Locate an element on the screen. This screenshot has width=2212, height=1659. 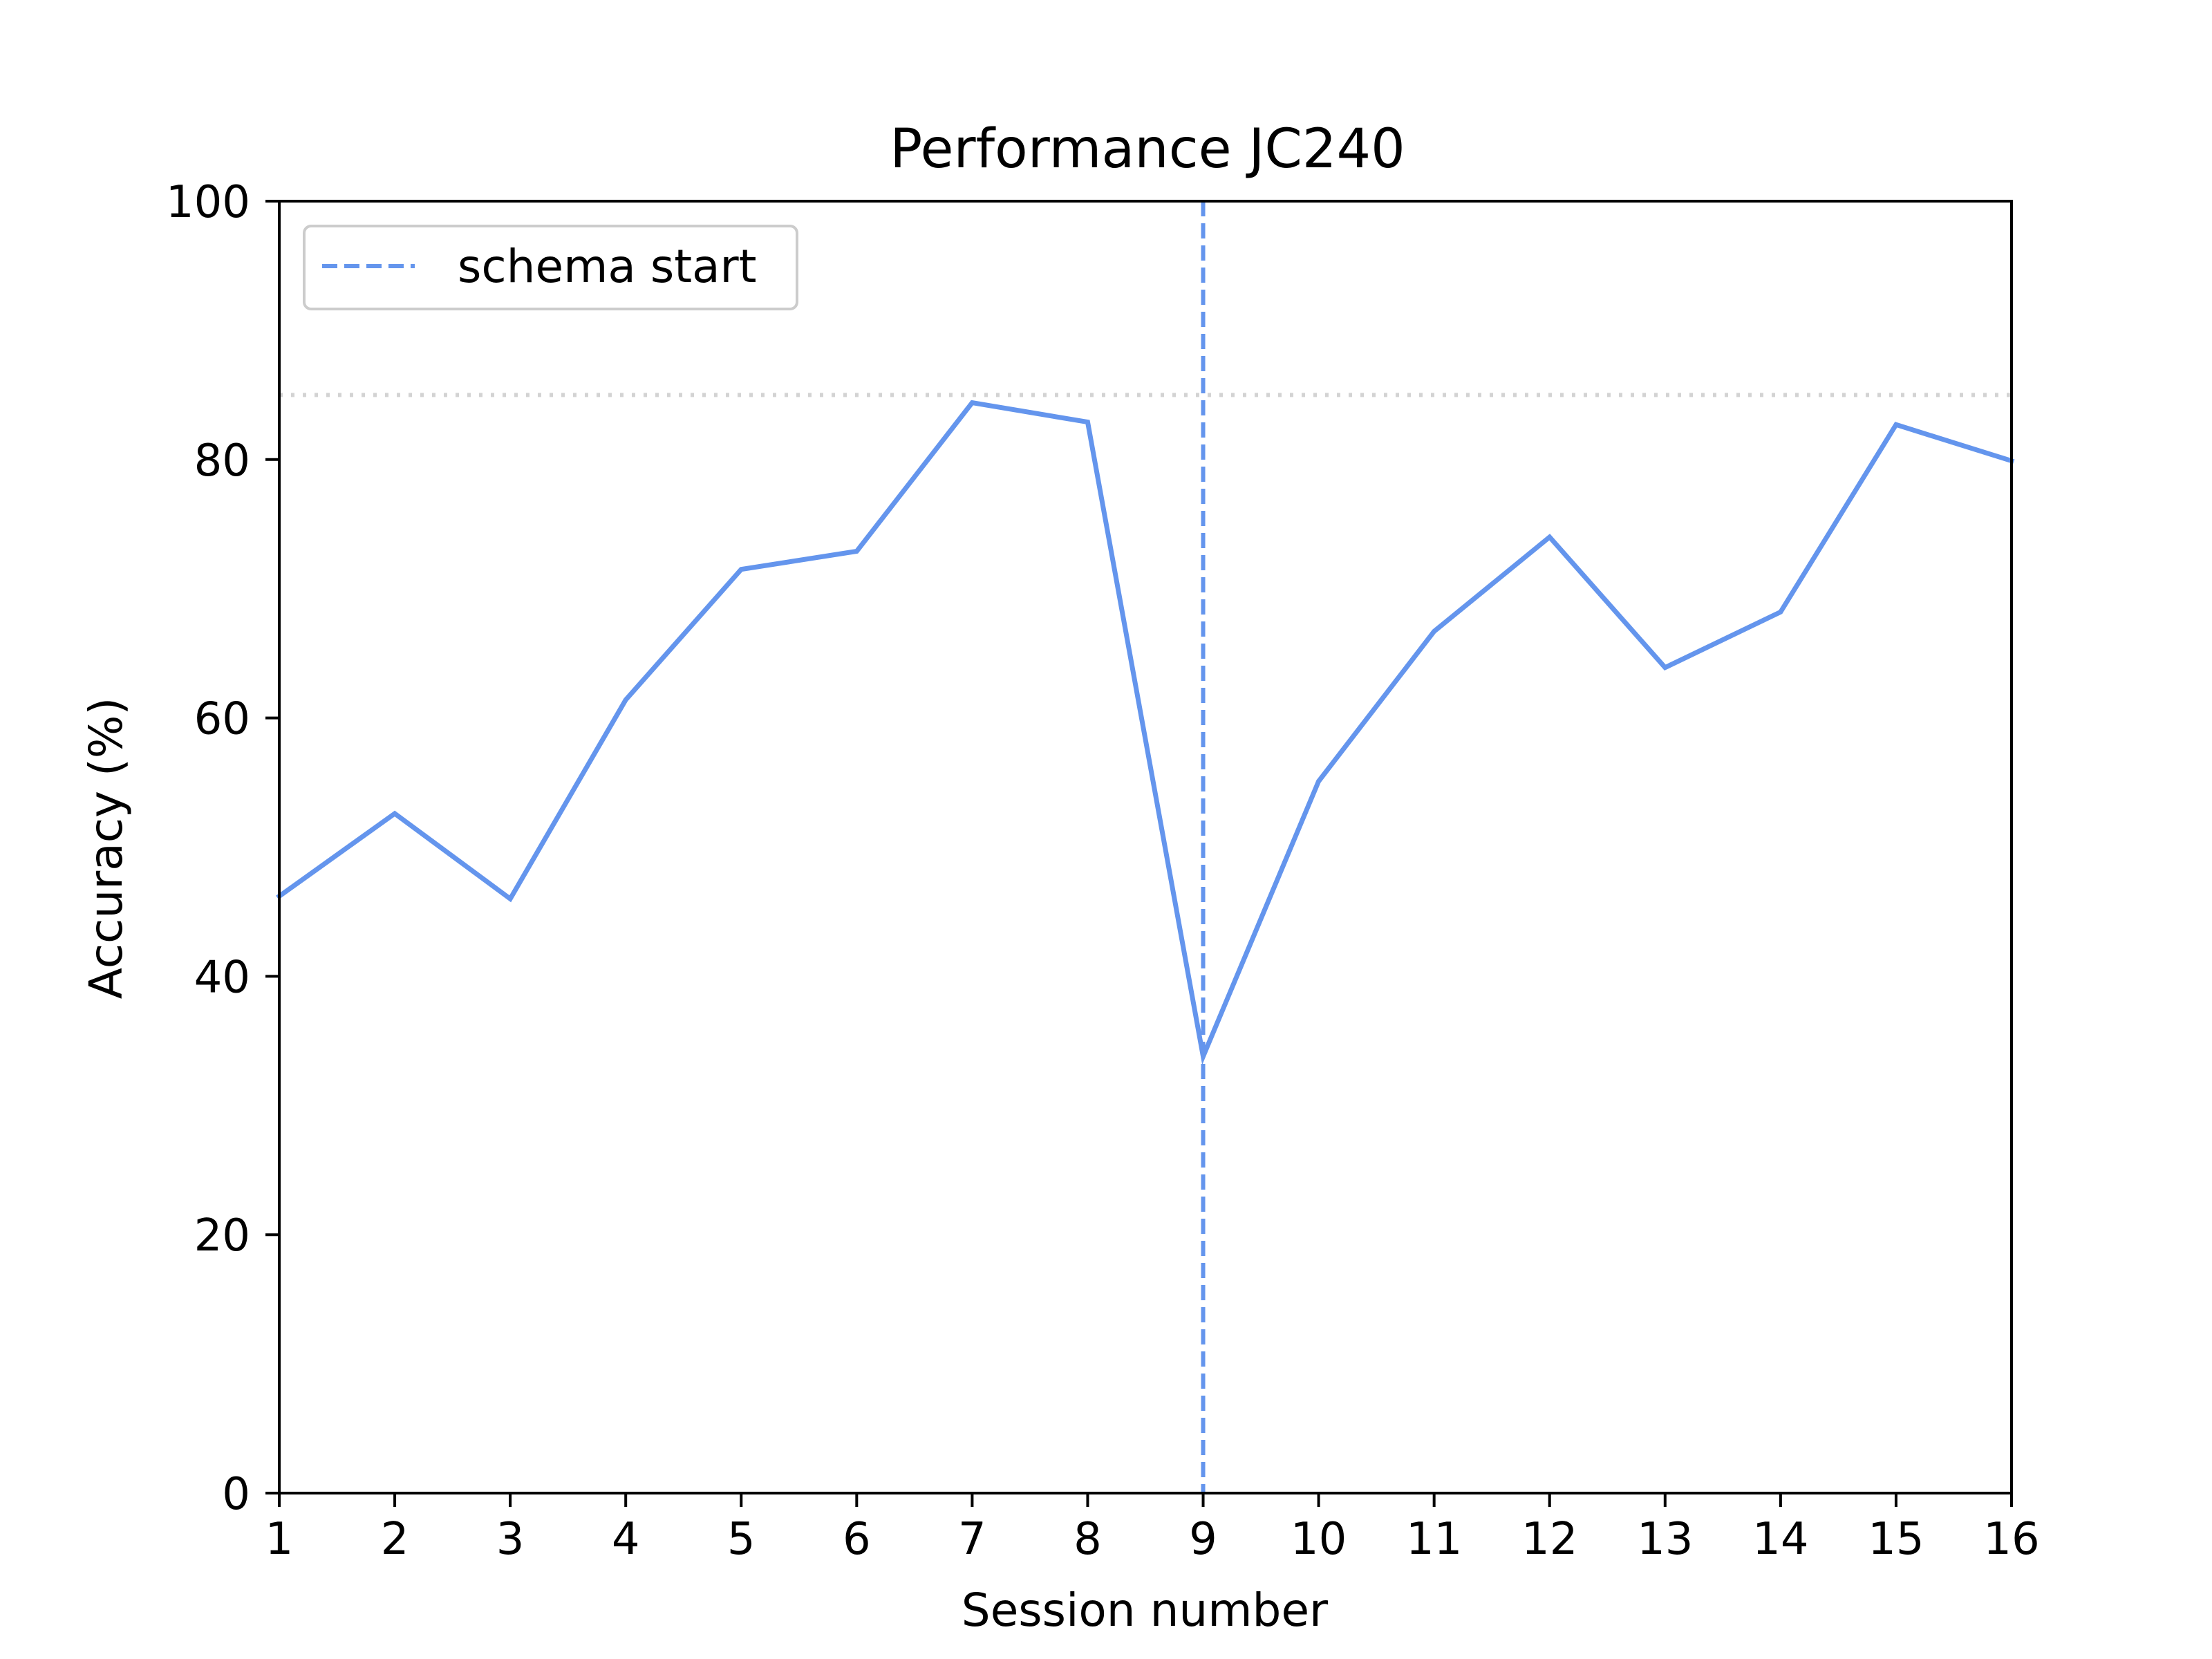
y-axis-label: Accuracy (%) is located at coordinates (106, 848).